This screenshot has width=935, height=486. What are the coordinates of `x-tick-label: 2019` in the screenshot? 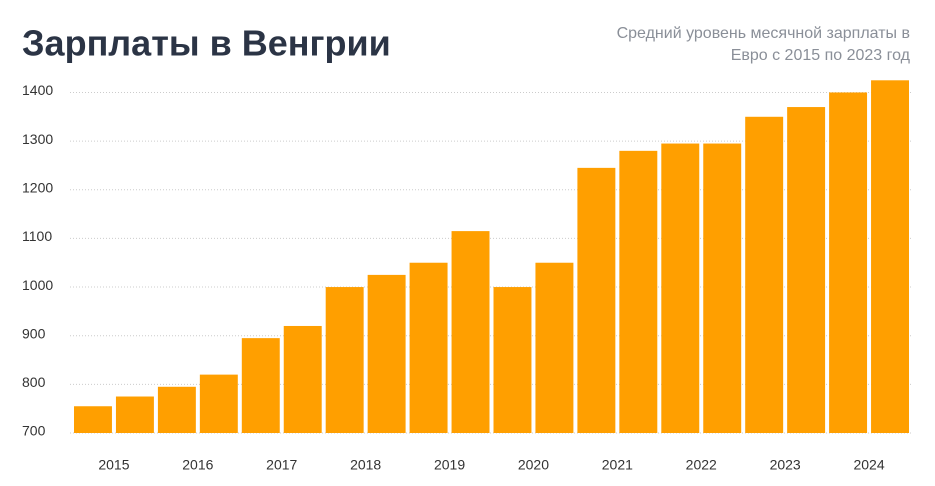 It's located at (449, 465).